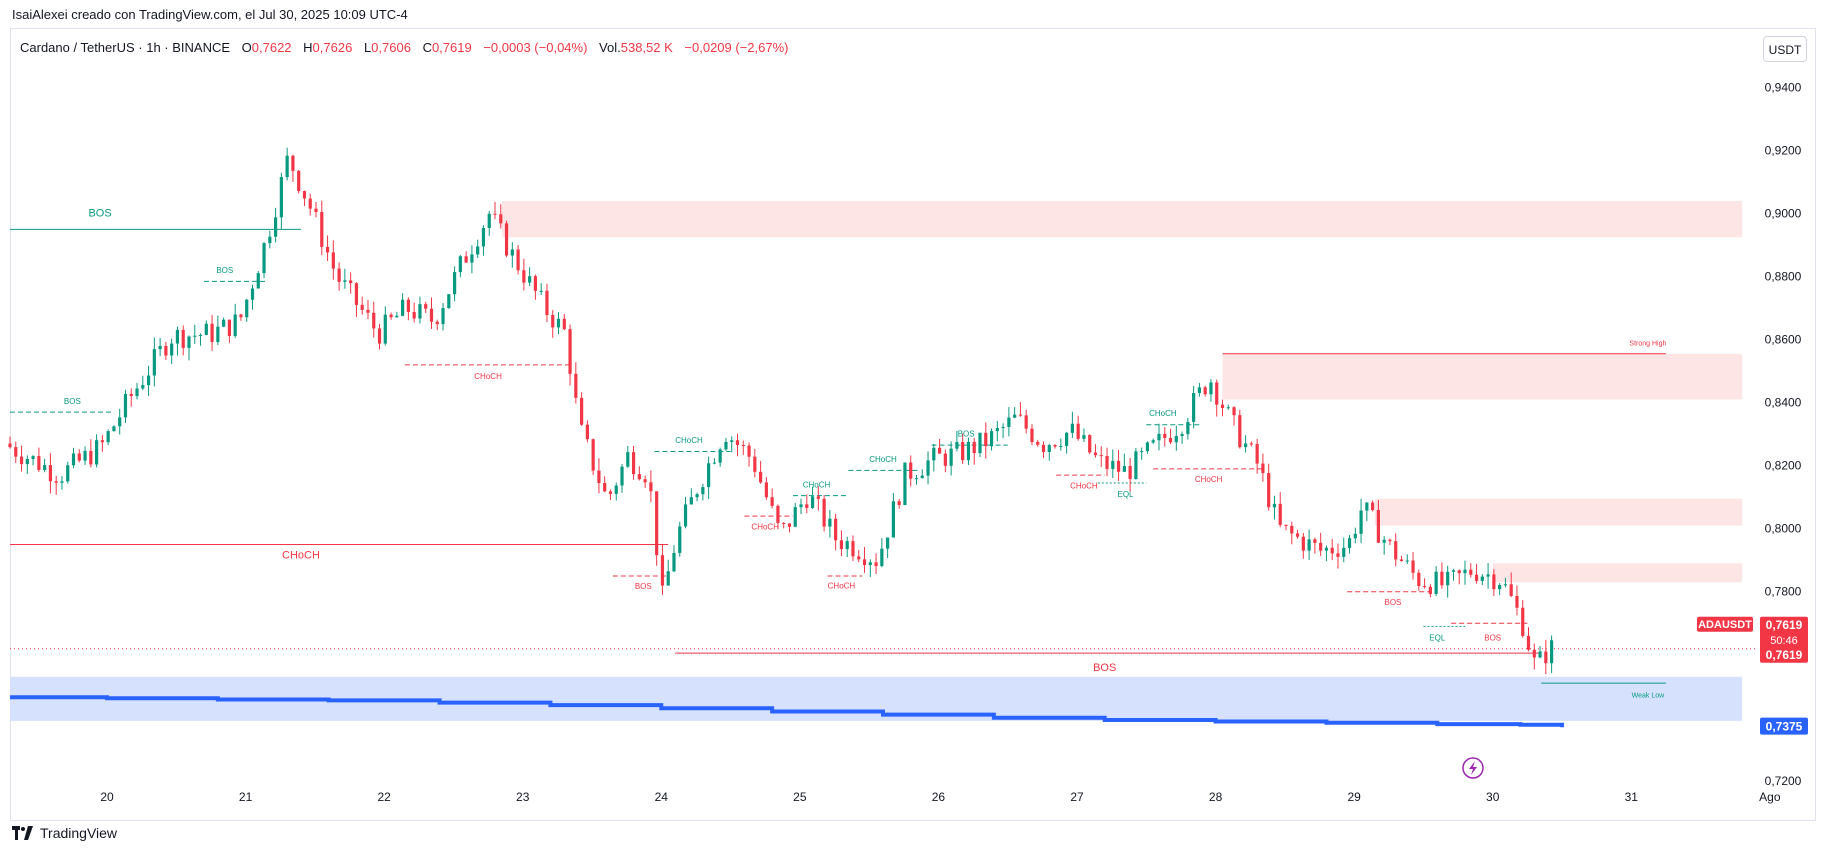 This screenshot has height=853, width=1826. What do you see at coordinates (1783, 403) in the screenshot?
I see `y-tick-label: 0,8400` at bounding box center [1783, 403].